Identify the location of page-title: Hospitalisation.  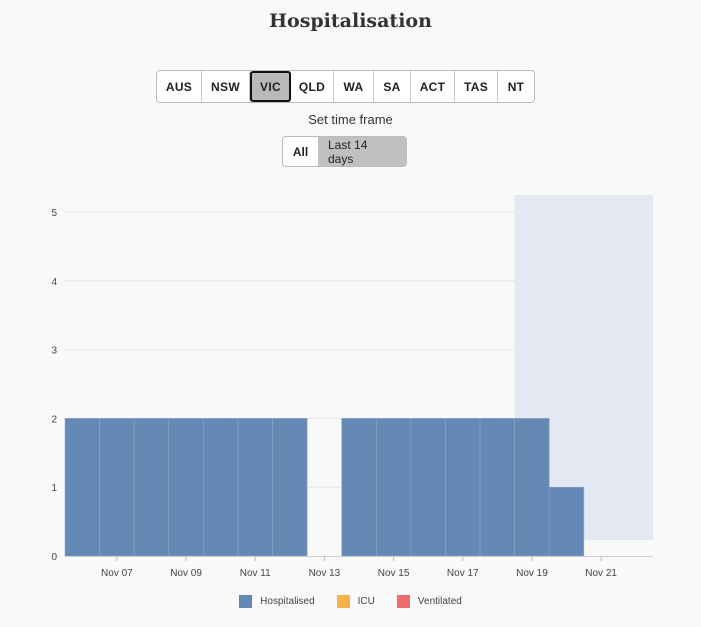
(350, 21).